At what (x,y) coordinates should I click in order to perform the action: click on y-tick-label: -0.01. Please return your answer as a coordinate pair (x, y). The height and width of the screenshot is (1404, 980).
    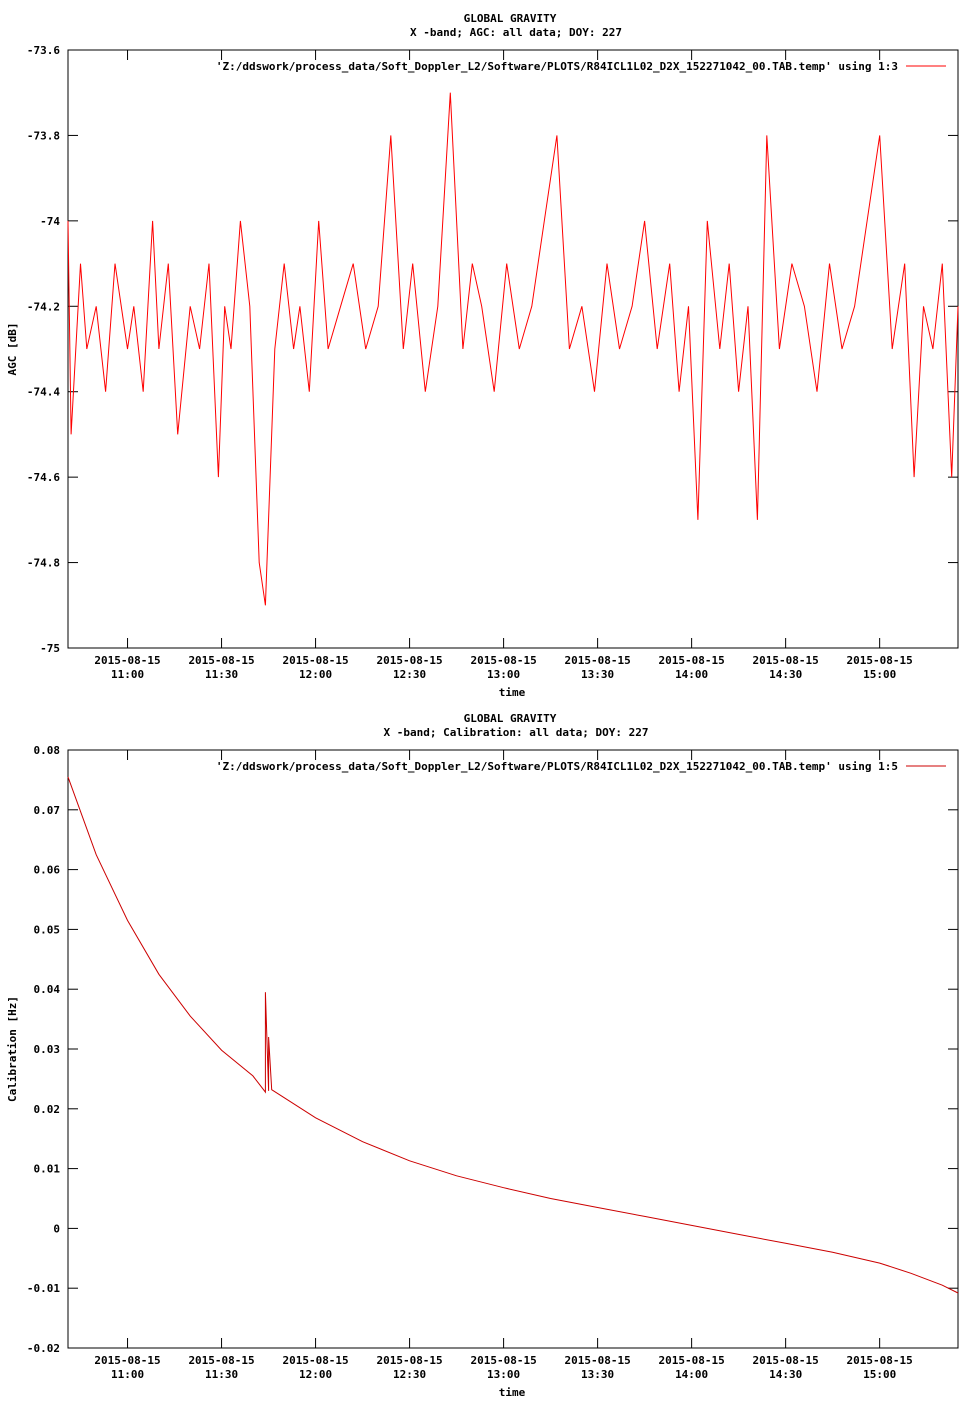
    Looking at the image, I should click on (43, 1288).